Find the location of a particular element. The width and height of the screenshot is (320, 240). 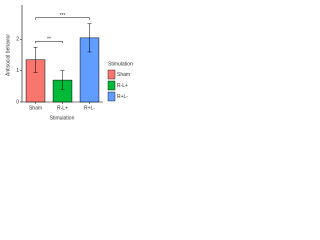

legend-label: R+L- is located at coordinates (122, 97).